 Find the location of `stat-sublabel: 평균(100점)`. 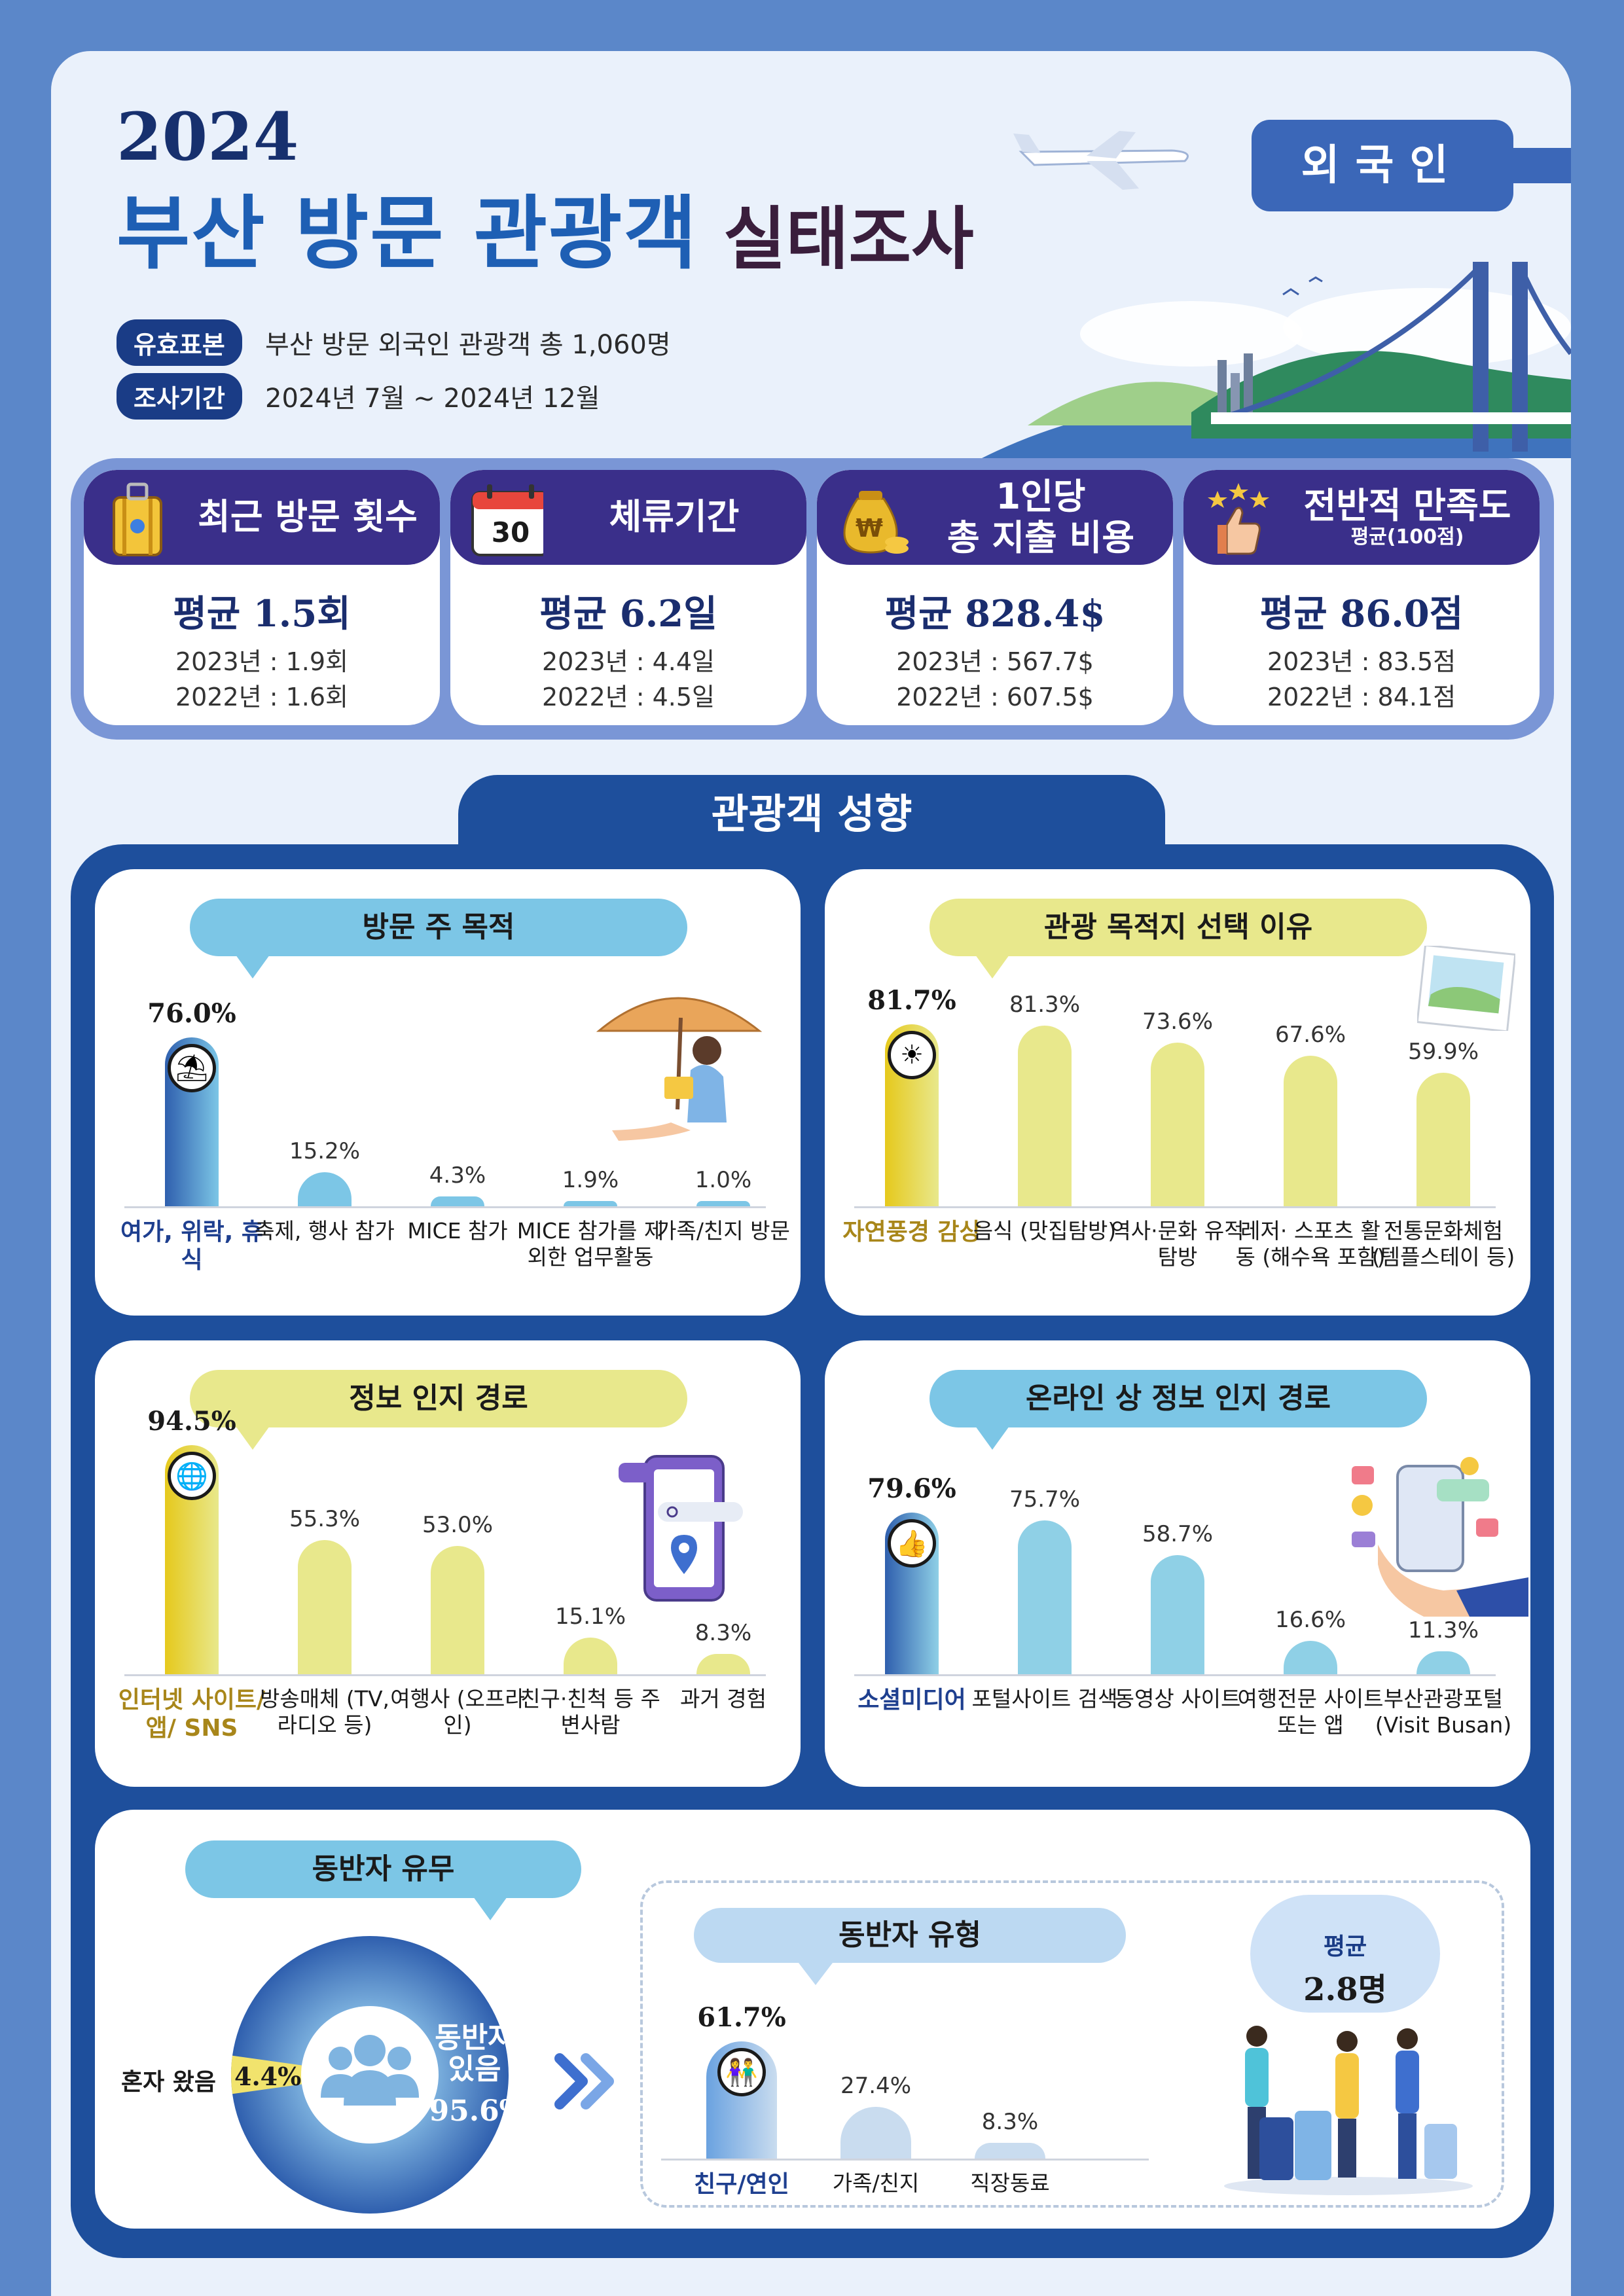

stat-sublabel: 평균(100점) is located at coordinates (1407, 537).